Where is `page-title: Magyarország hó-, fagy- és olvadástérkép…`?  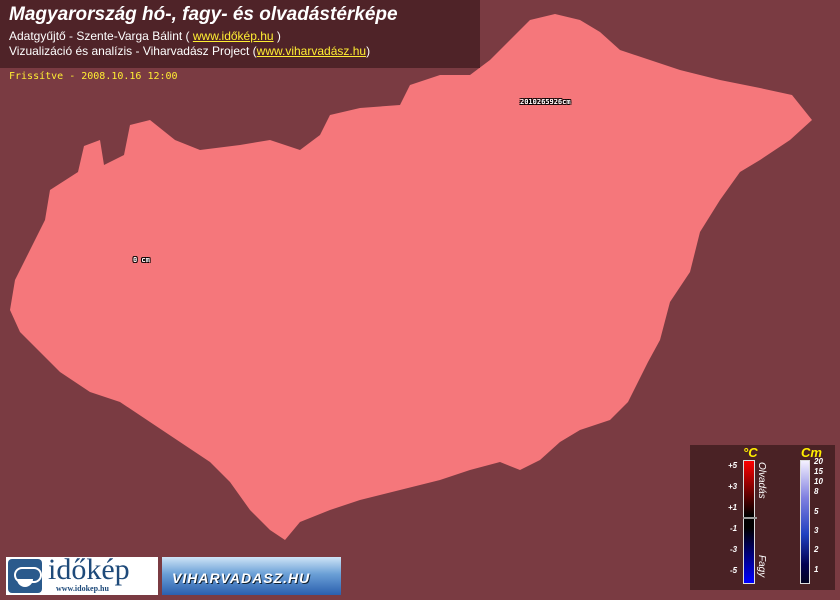 page-title: Magyarország hó-, fagy- és olvadástérkép… is located at coordinates (203, 14).